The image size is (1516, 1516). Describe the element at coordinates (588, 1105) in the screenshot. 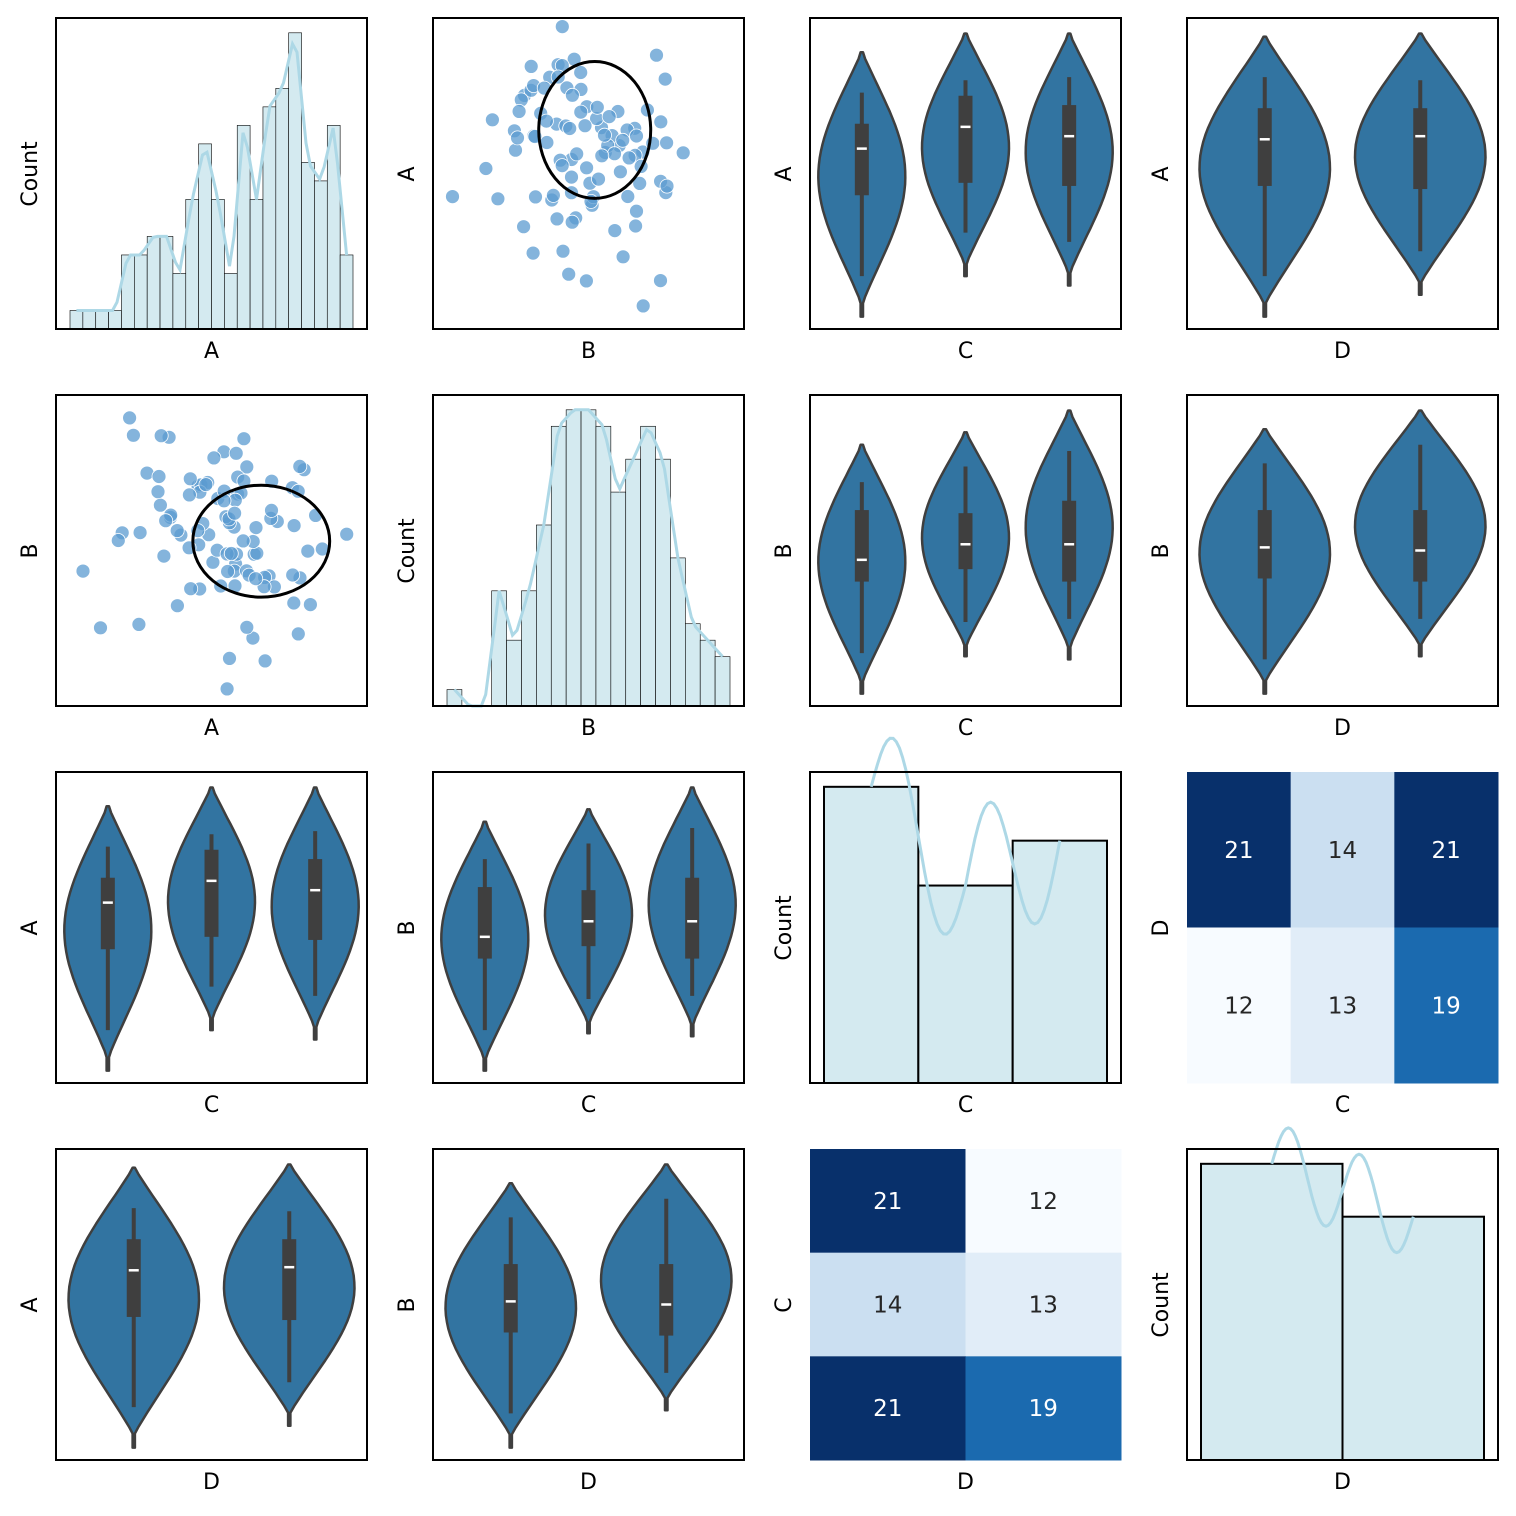

I see `x-axis-label: C` at that location.